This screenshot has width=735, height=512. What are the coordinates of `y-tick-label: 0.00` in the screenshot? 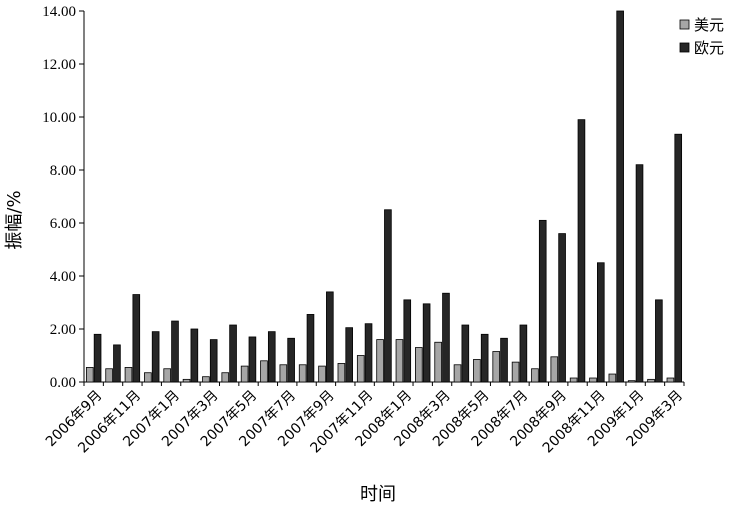 It's located at (63, 383).